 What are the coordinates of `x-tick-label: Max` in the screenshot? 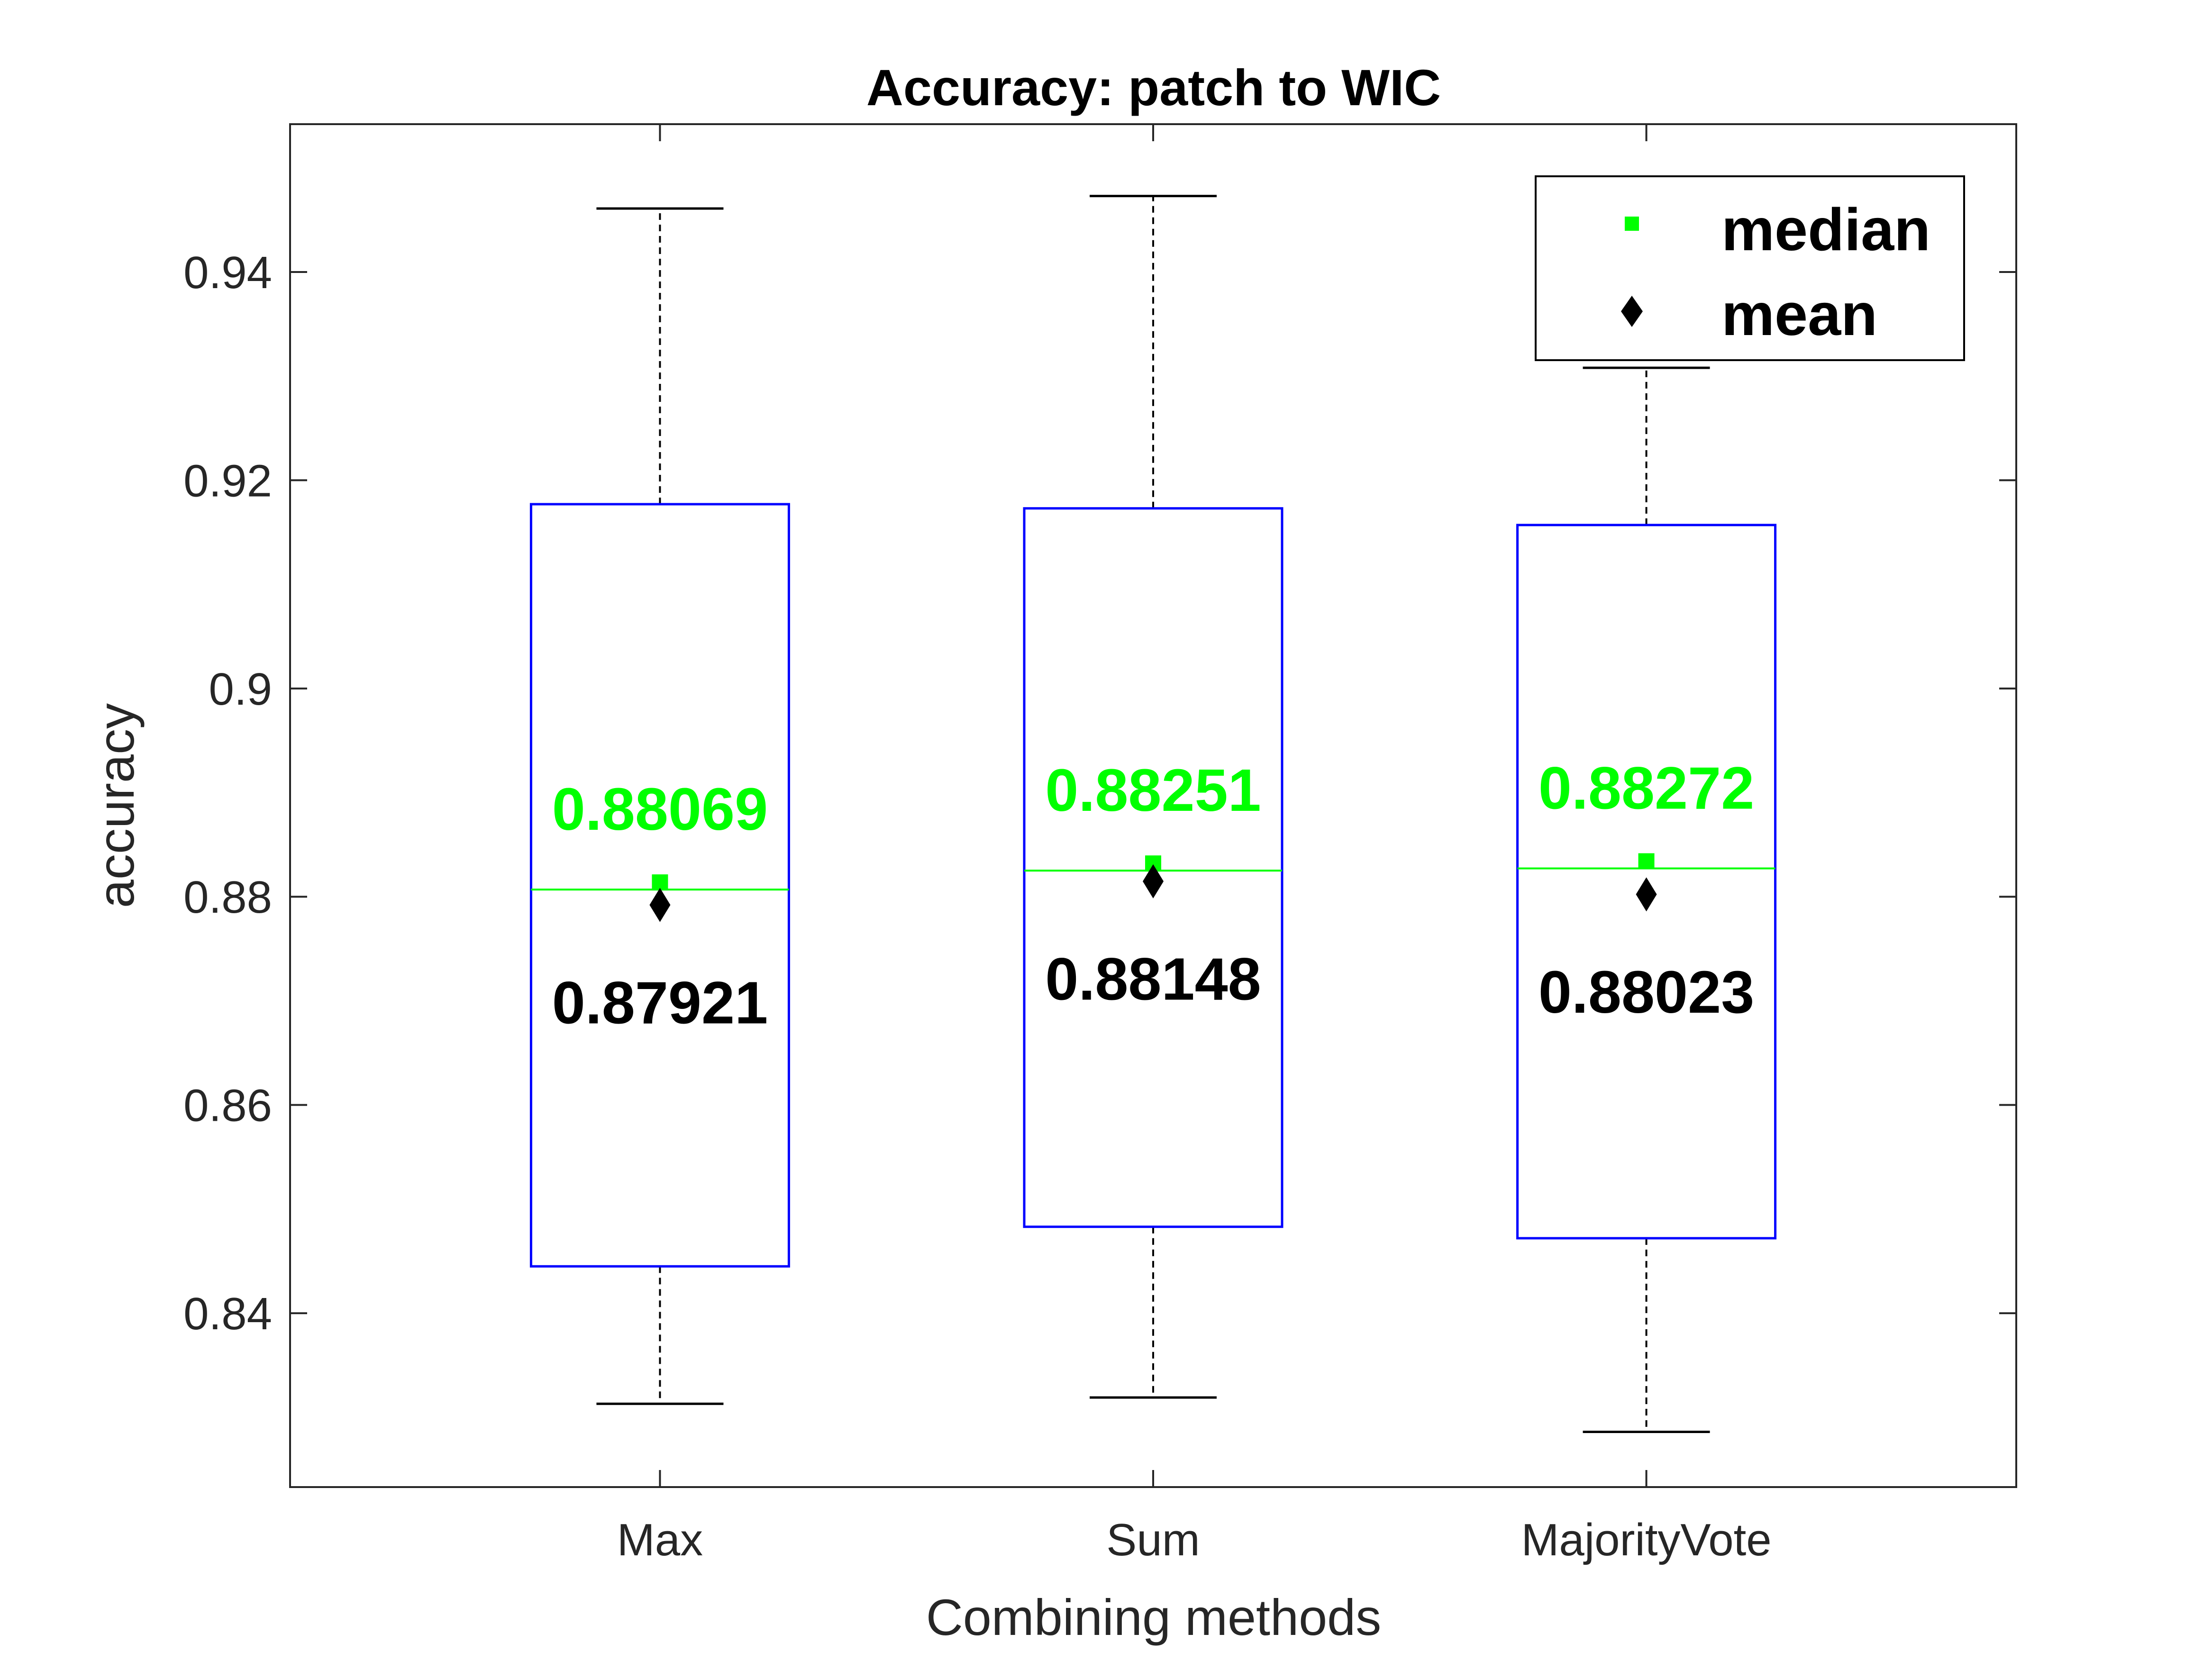 It's located at (660, 1540).